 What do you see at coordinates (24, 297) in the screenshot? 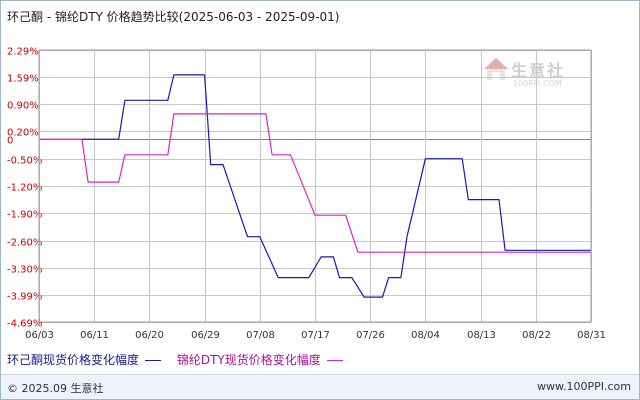
I see `y-tick-label: -3.99%` at bounding box center [24, 297].